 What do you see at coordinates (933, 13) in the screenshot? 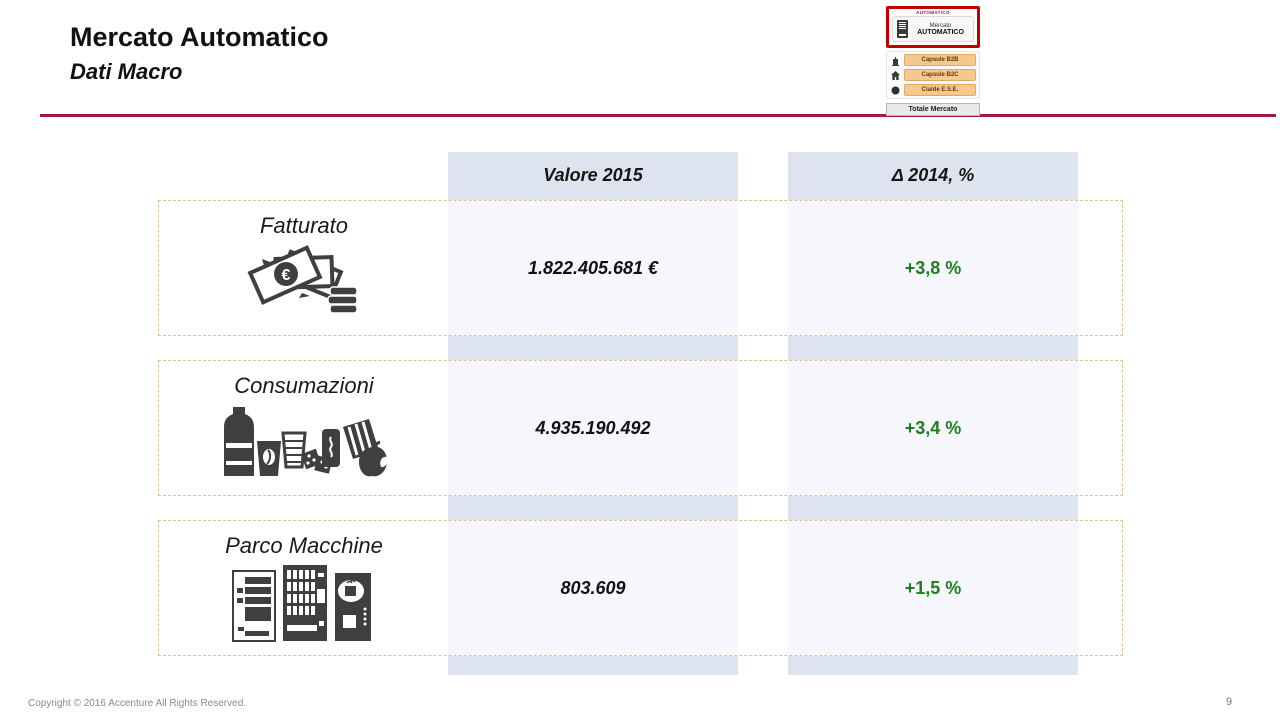
I see `minimap-top-label: AUTOMATICO` at bounding box center [933, 13].